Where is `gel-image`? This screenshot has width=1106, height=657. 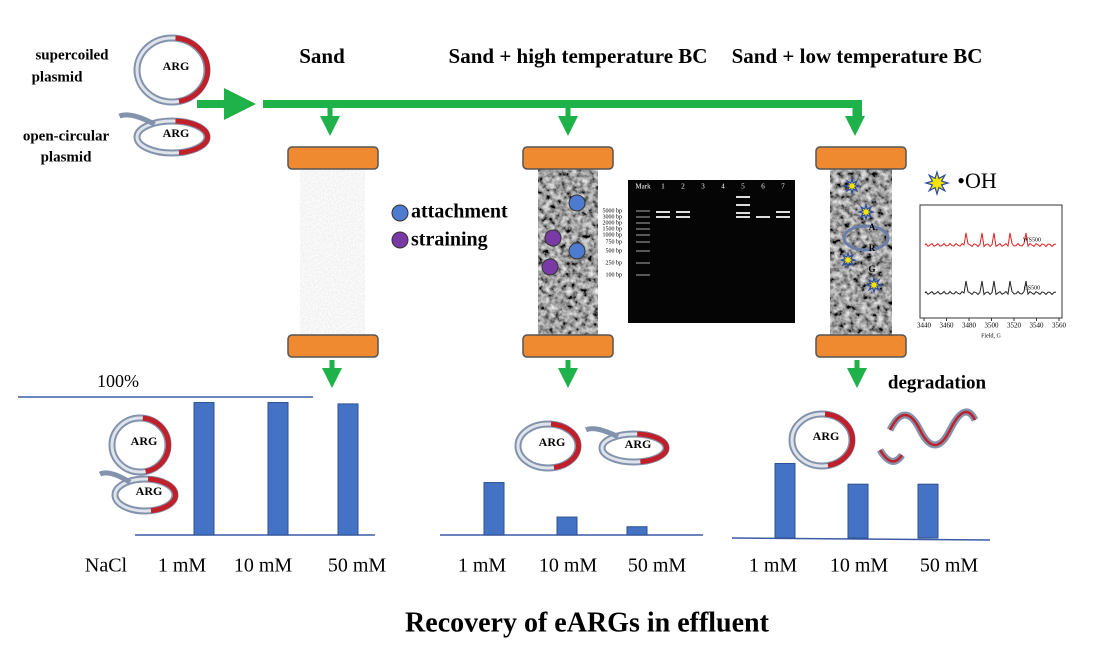
gel-image is located at coordinates (711, 251).